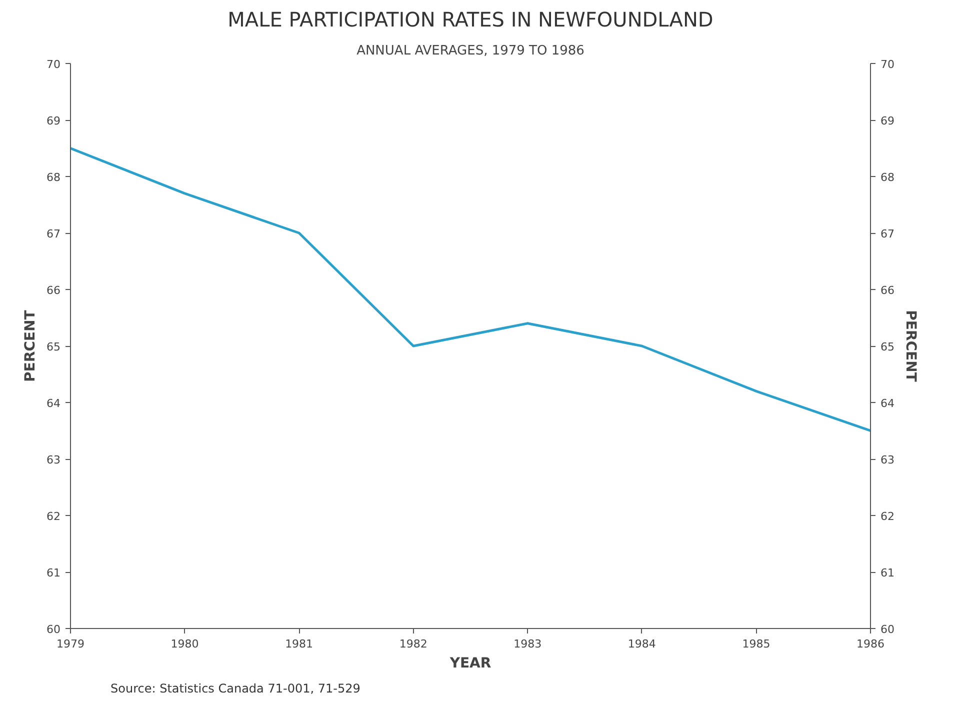 This screenshot has height=710, width=953. Describe the element at coordinates (756, 644) in the screenshot. I see `x-tick-label: 1985` at that location.